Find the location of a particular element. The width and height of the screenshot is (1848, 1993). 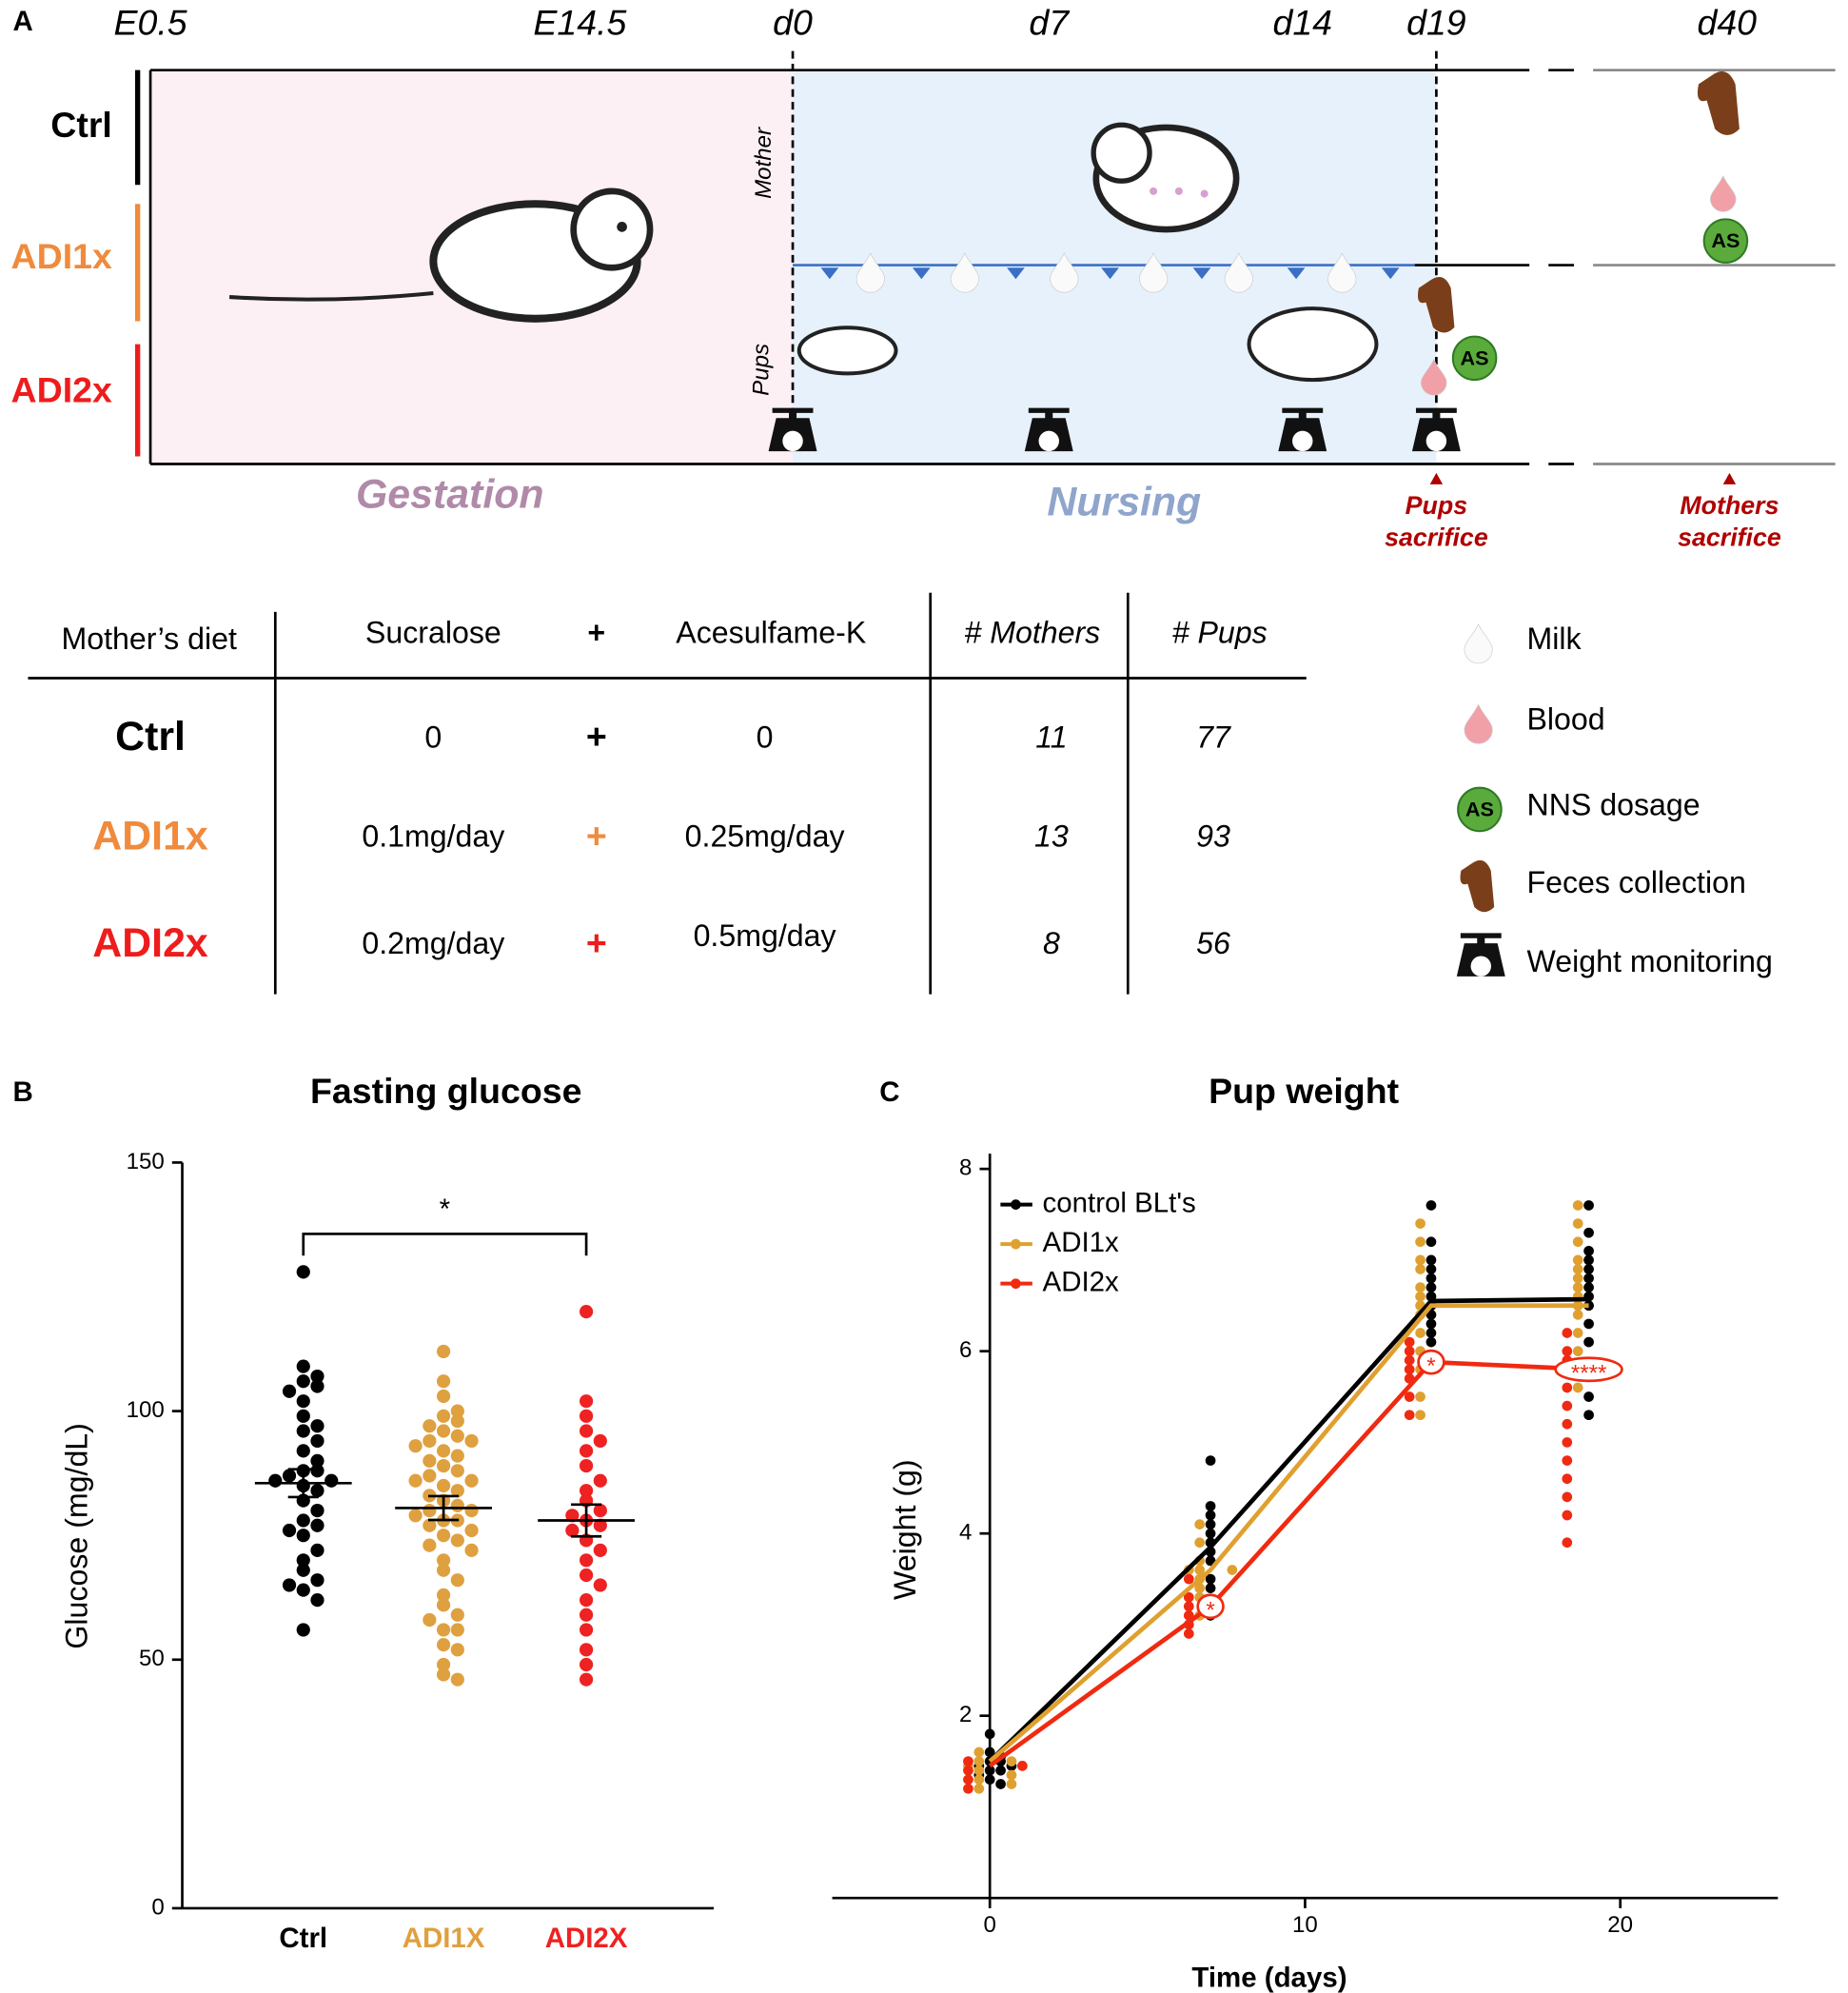

phase-label: Gestation is located at coordinates (450, 495).